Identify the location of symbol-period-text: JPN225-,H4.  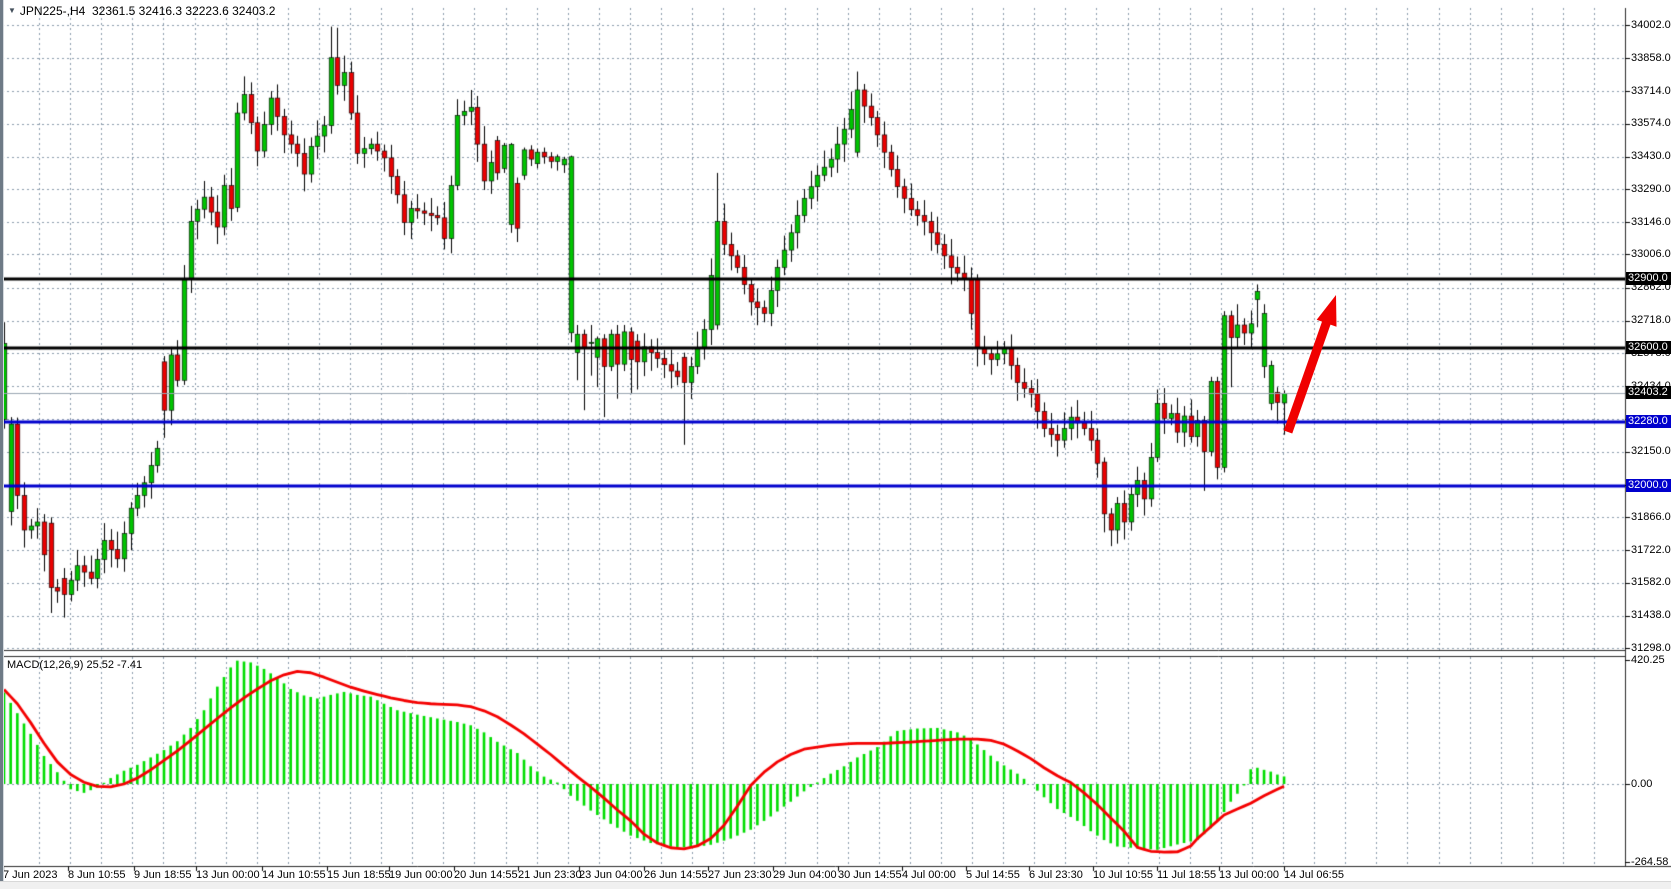
(52, 11).